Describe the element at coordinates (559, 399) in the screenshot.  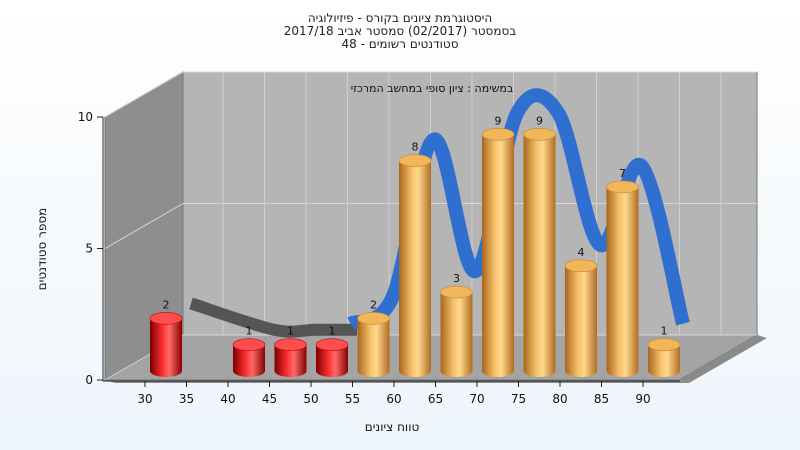
I see `x-tick-label: 80` at that location.